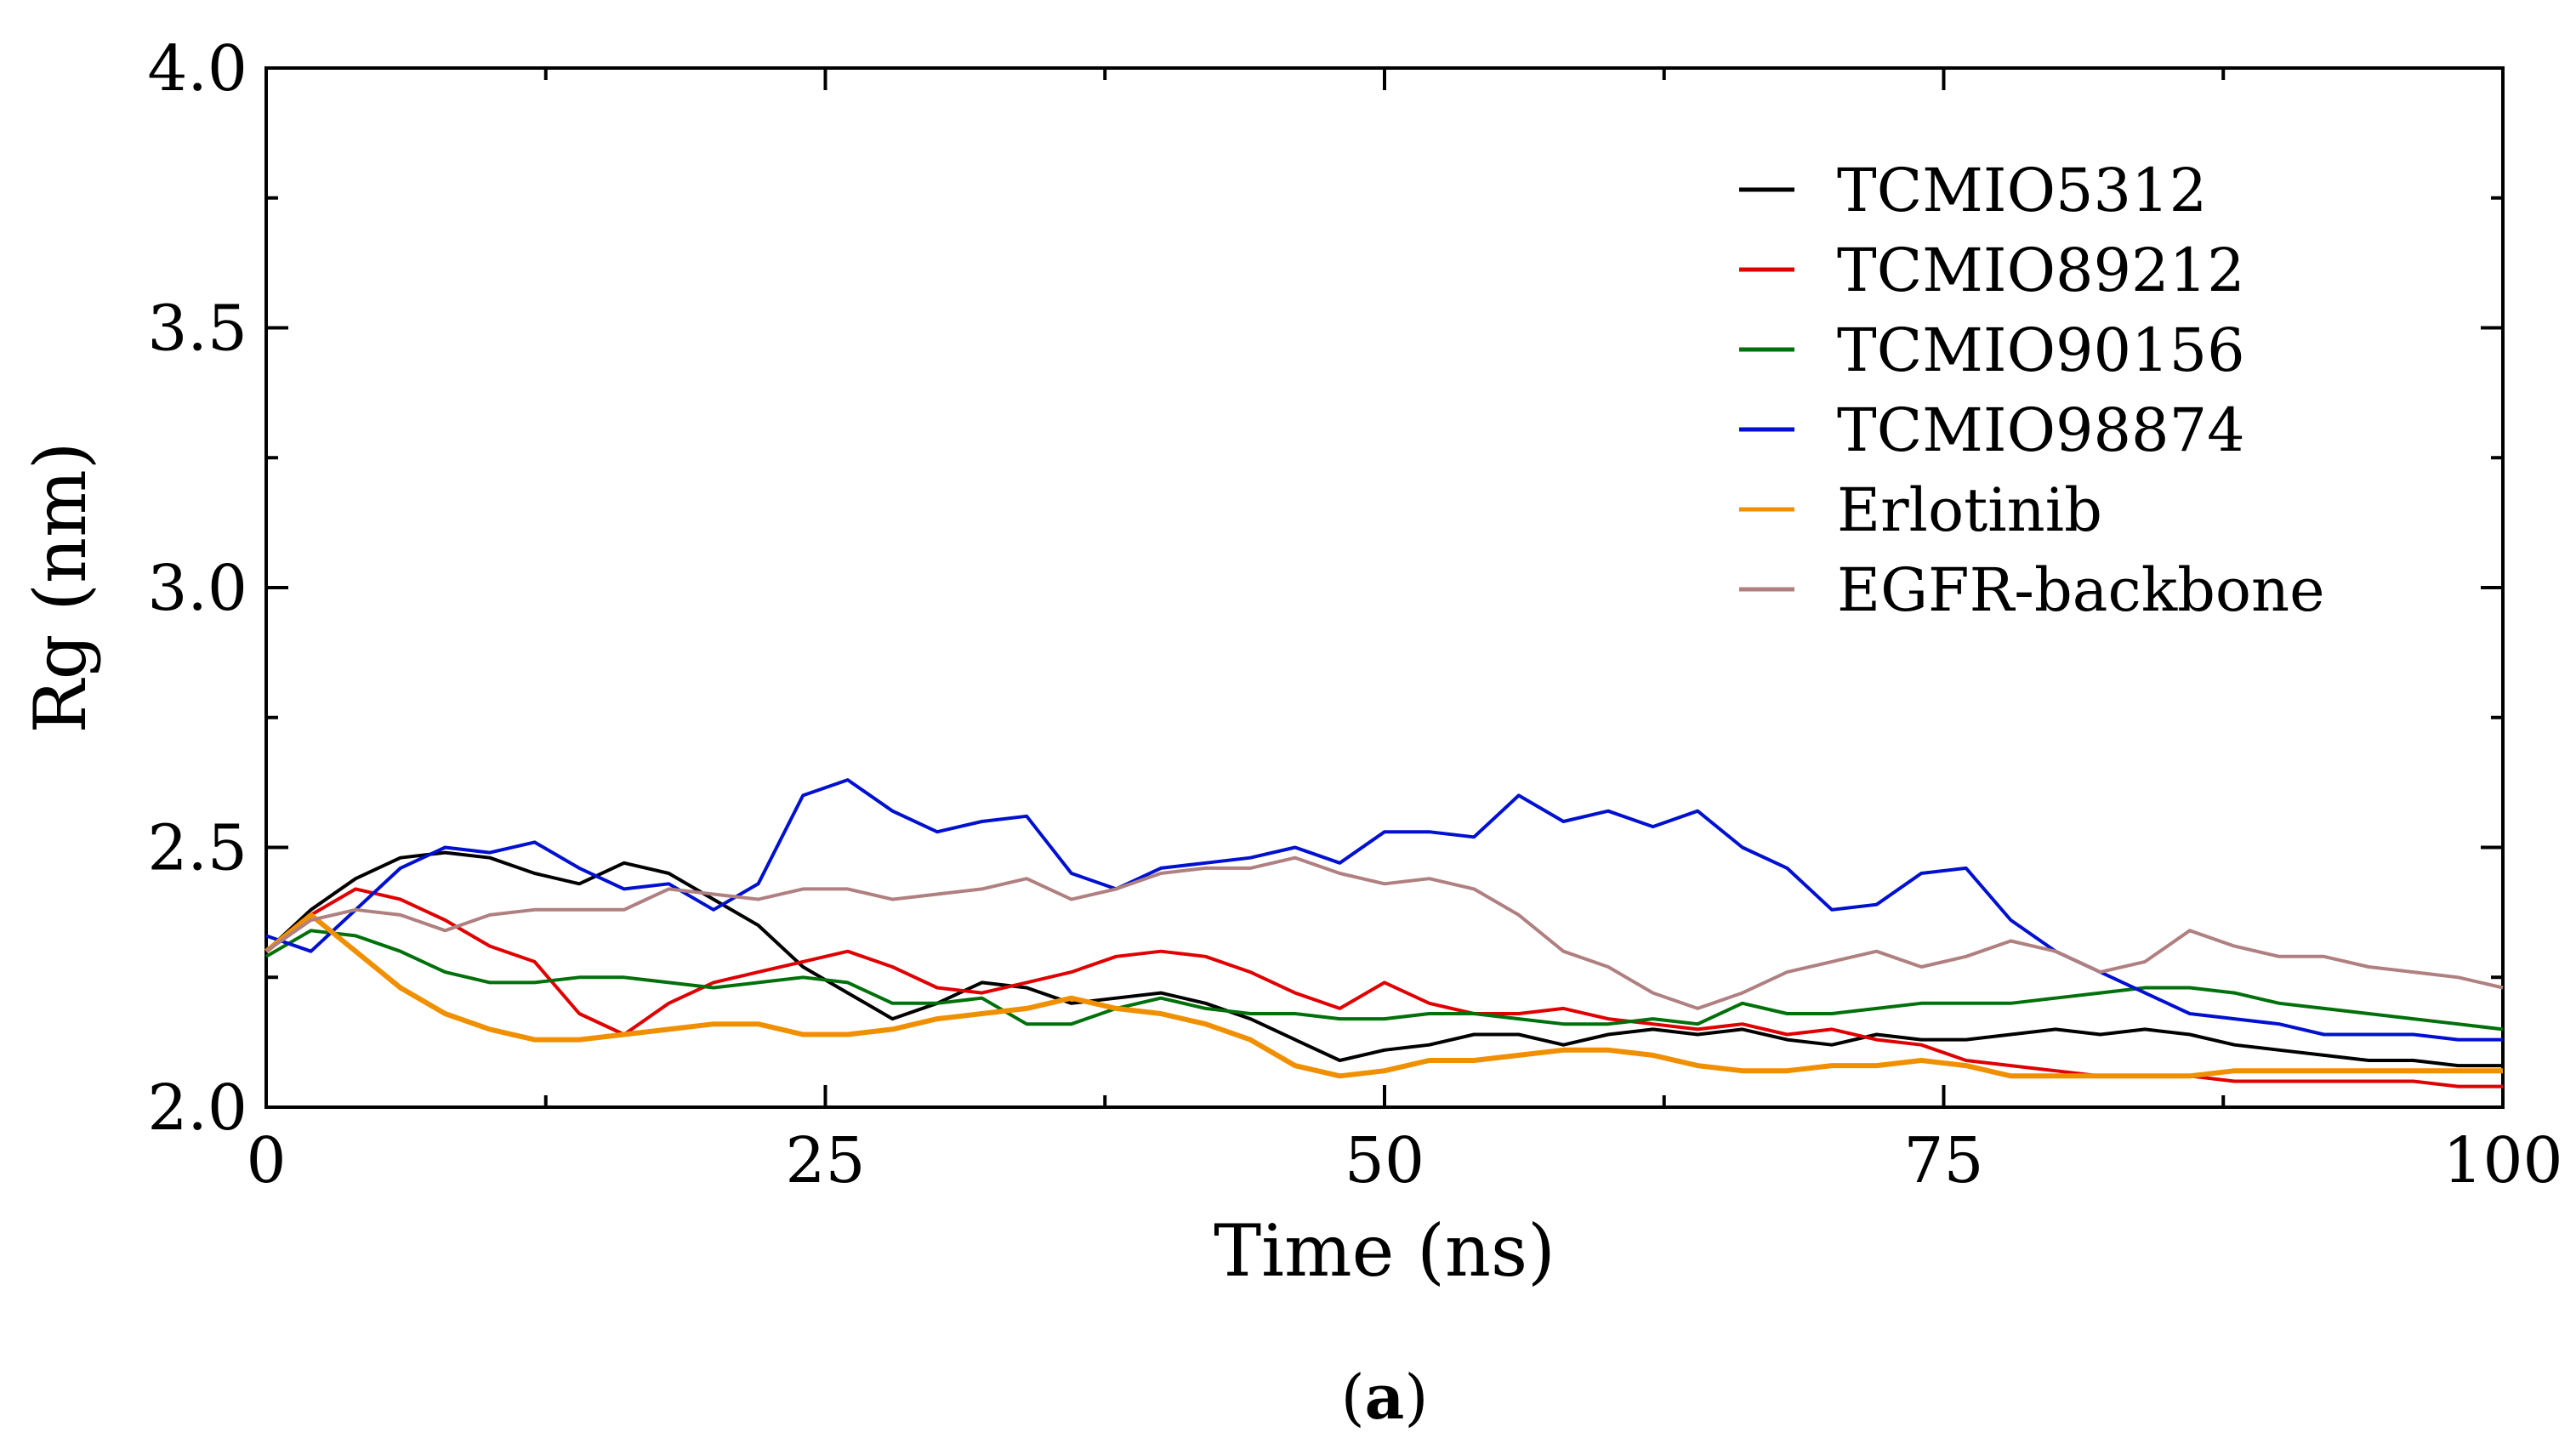 The width and height of the screenshot is (2576, 1455). What do you see at coordinates (197, 68) in the screenshot?
I see `y-tick-label: 4.0` at bounding box center [197, 68].